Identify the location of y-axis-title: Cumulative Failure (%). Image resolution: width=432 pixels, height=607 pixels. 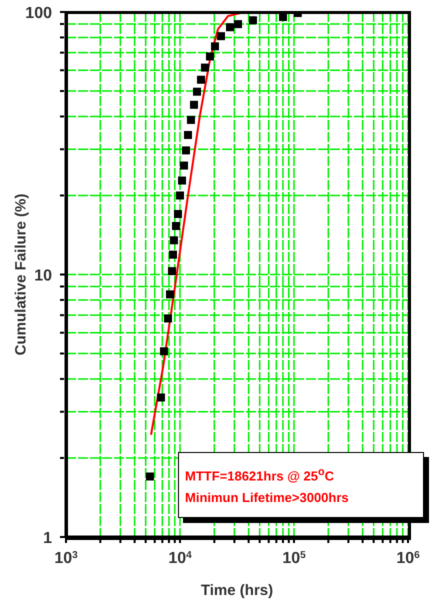
(21, 275).